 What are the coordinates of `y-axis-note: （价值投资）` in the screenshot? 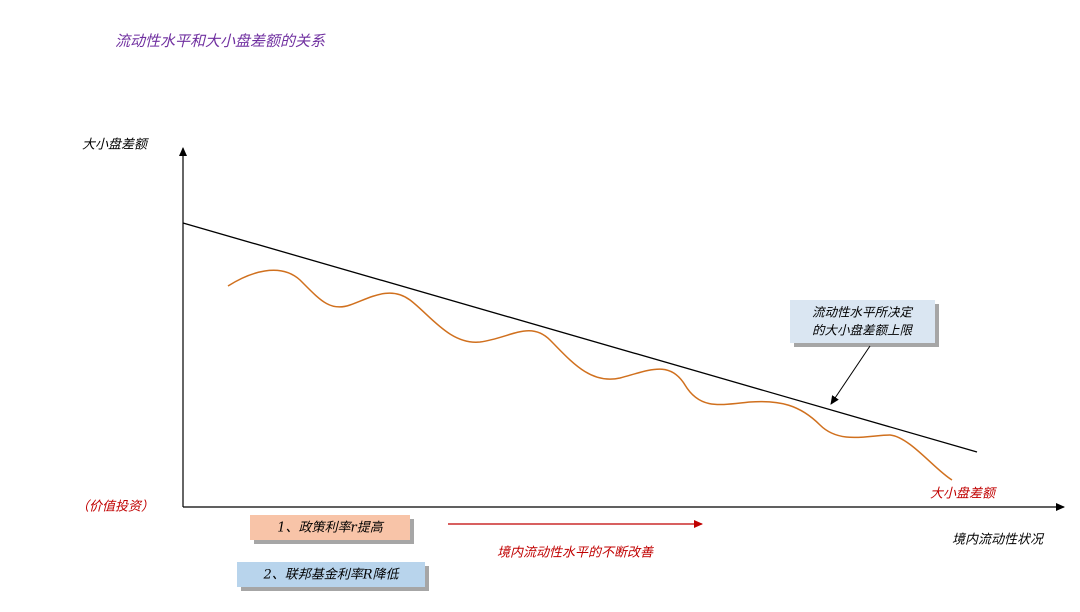 It's located at (115, 507).